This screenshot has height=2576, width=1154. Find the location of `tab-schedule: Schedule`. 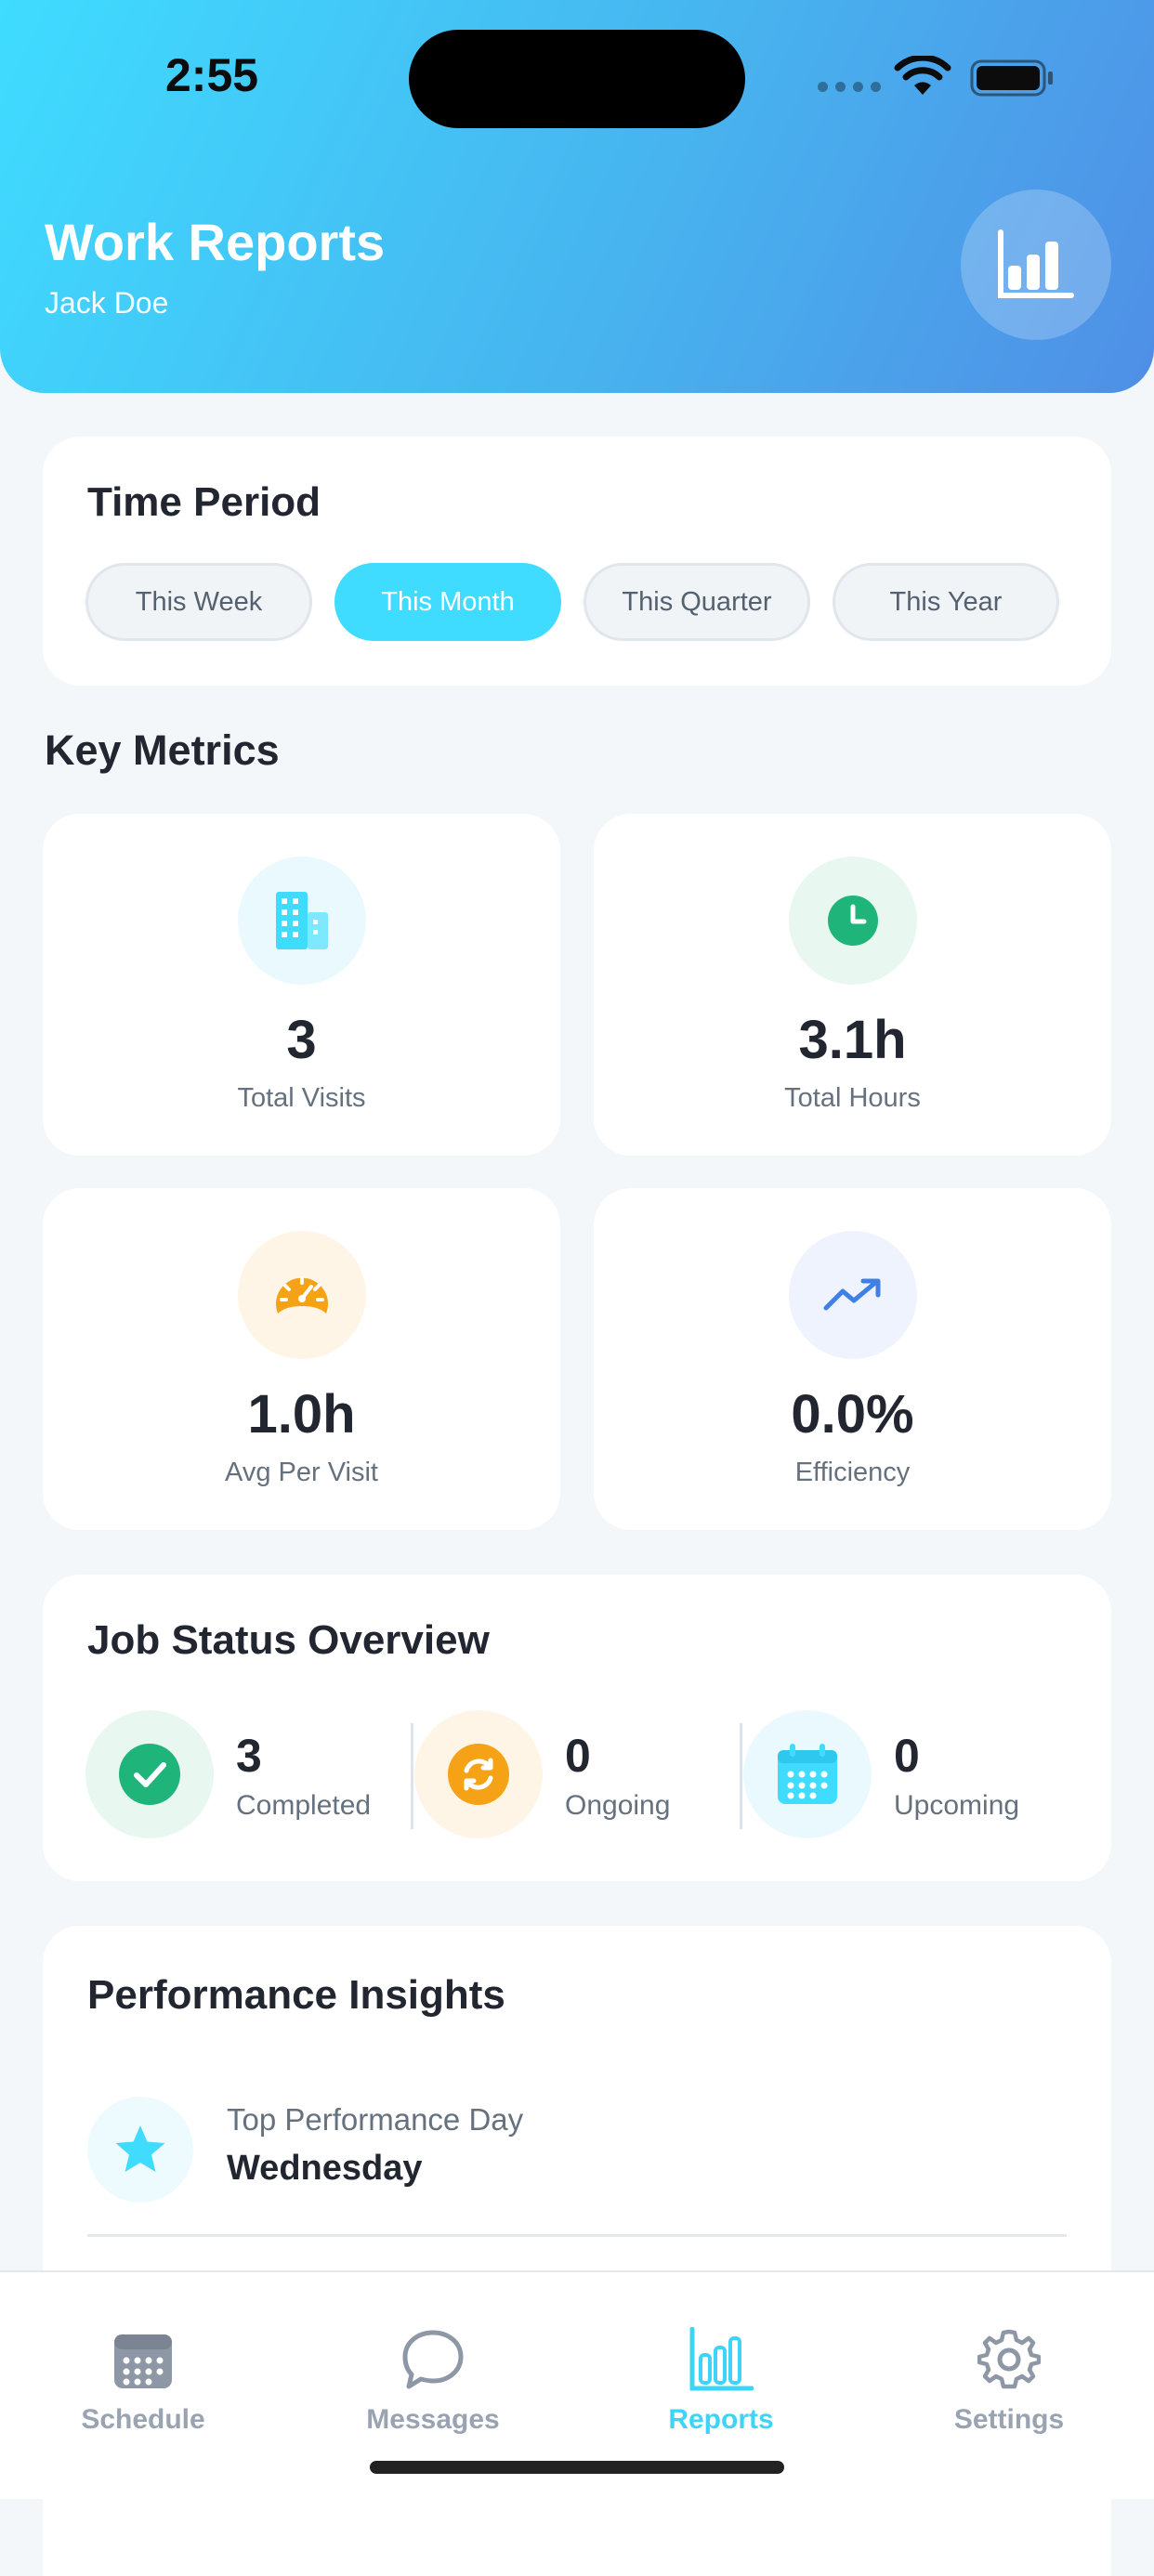

tab-schedule: Schedule is located at coordinates (143, 2380).